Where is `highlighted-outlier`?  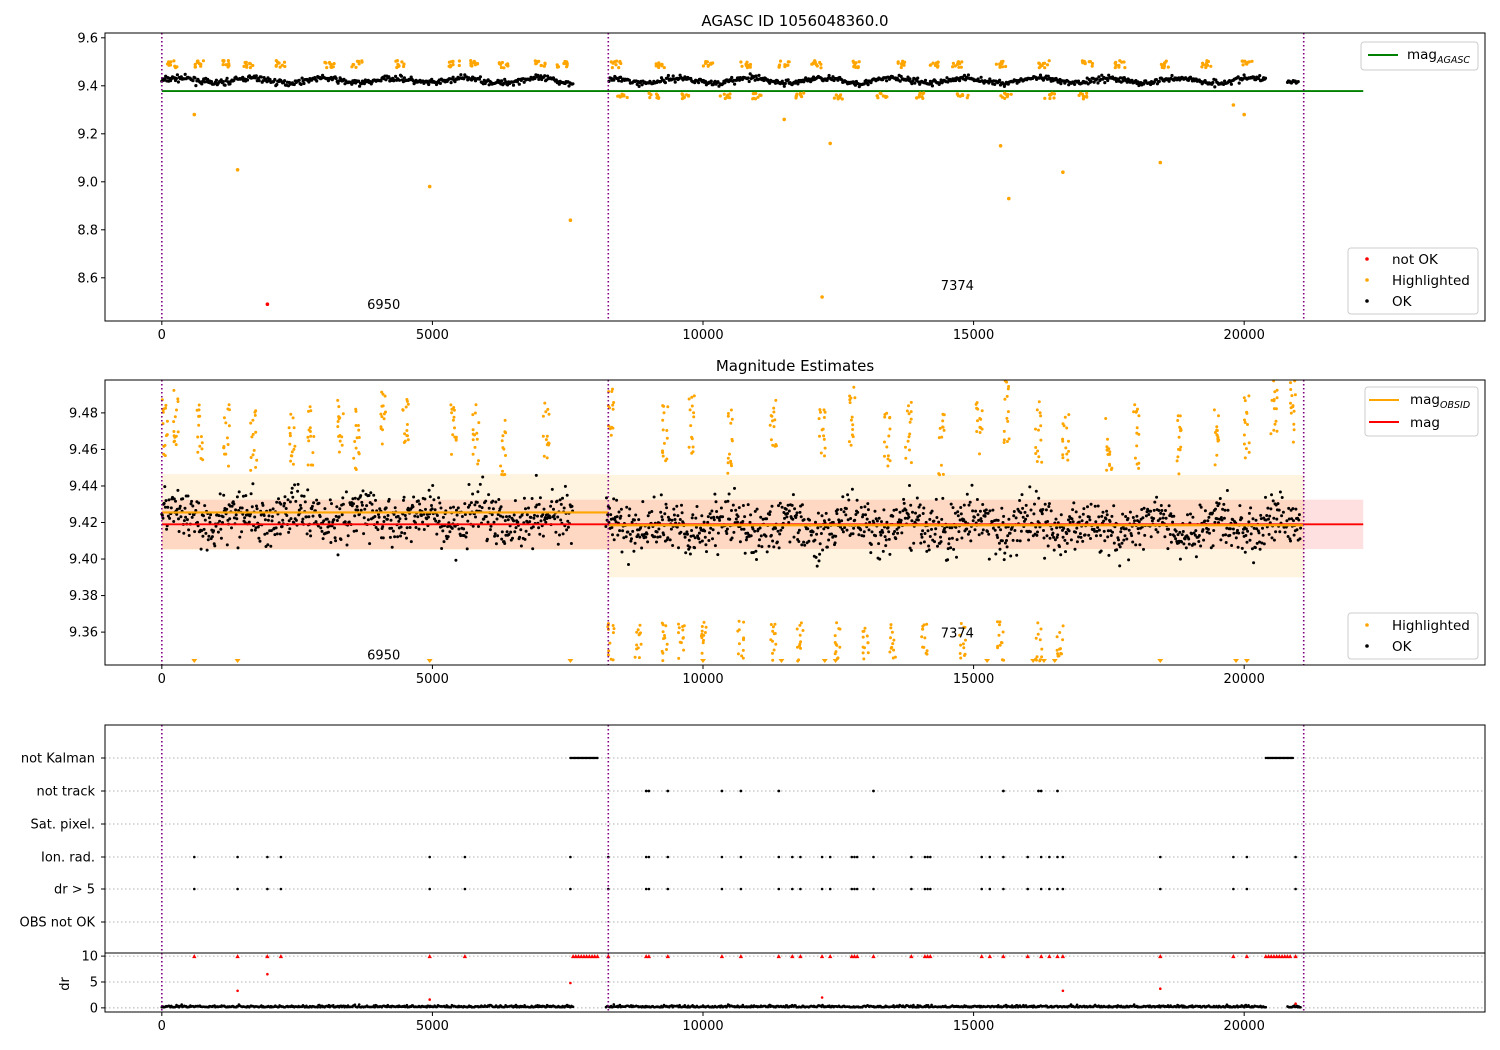 highlighted-outlier is located at coordinates (1063, 172).